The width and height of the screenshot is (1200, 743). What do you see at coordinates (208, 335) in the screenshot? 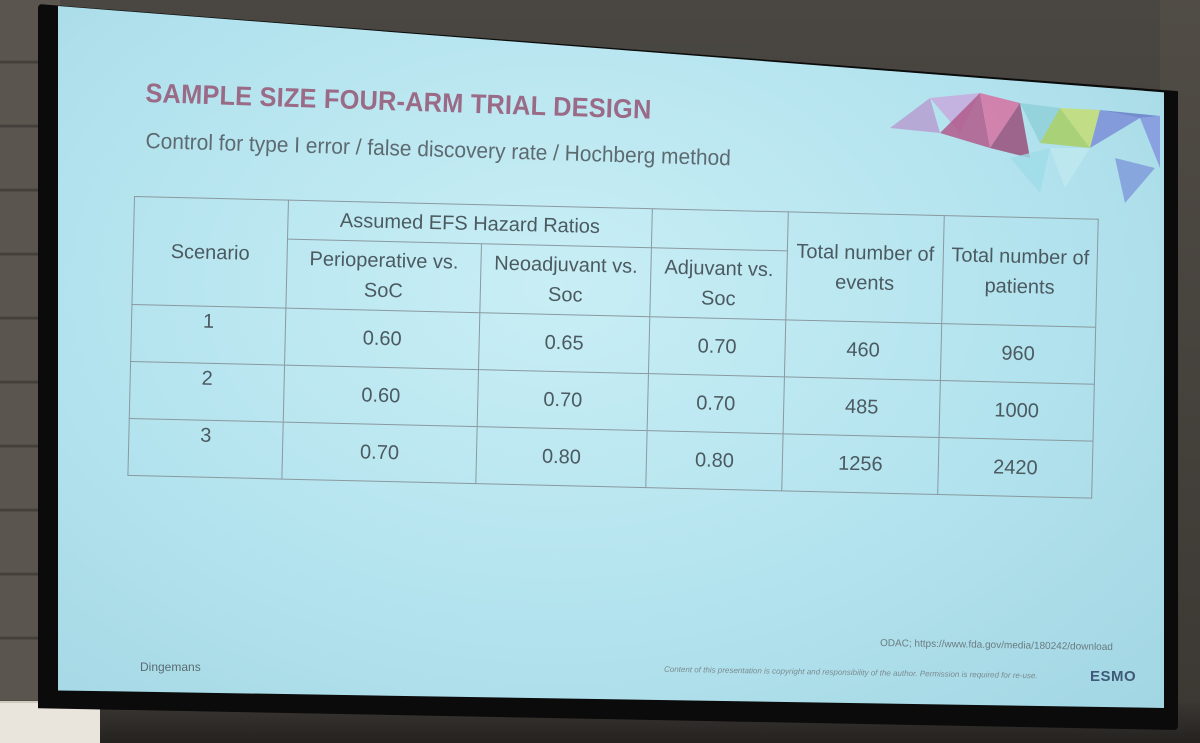
I see `cell-scenario: 1` at bounding box center [208, 335].